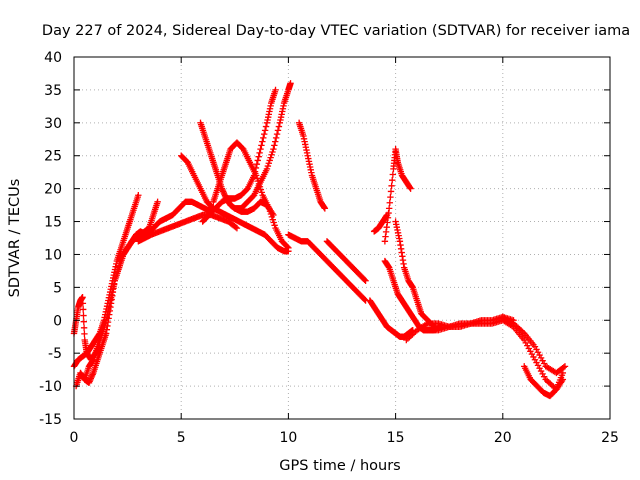  What do you see at coordinates (544, 381) in the screenshot?
I see `series-arc22` at bounding box center [544, 381].